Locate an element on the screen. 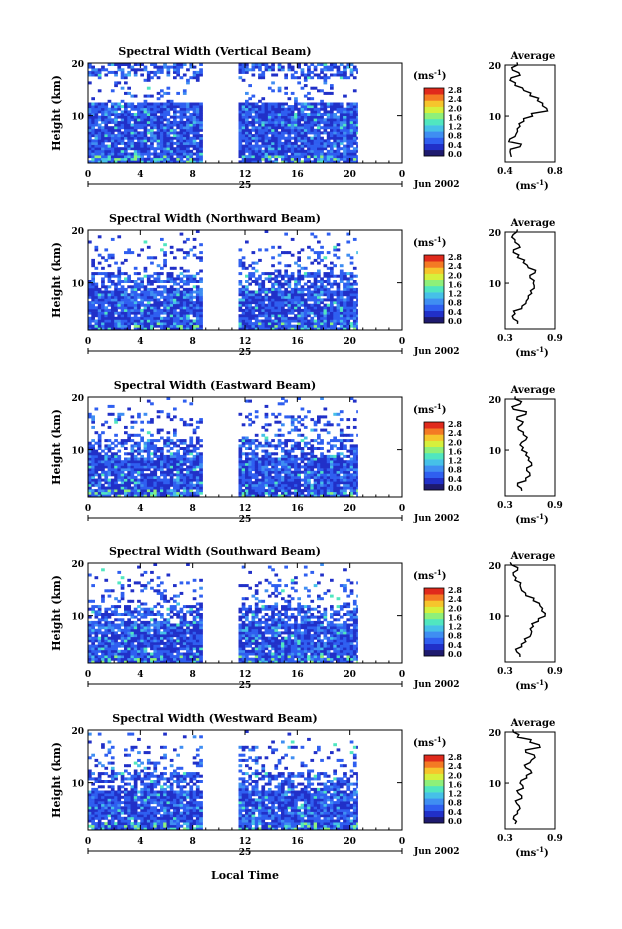 This screenshot has width=622, height=929. x-tick-label: 8 is located at coordinates (193, 175).